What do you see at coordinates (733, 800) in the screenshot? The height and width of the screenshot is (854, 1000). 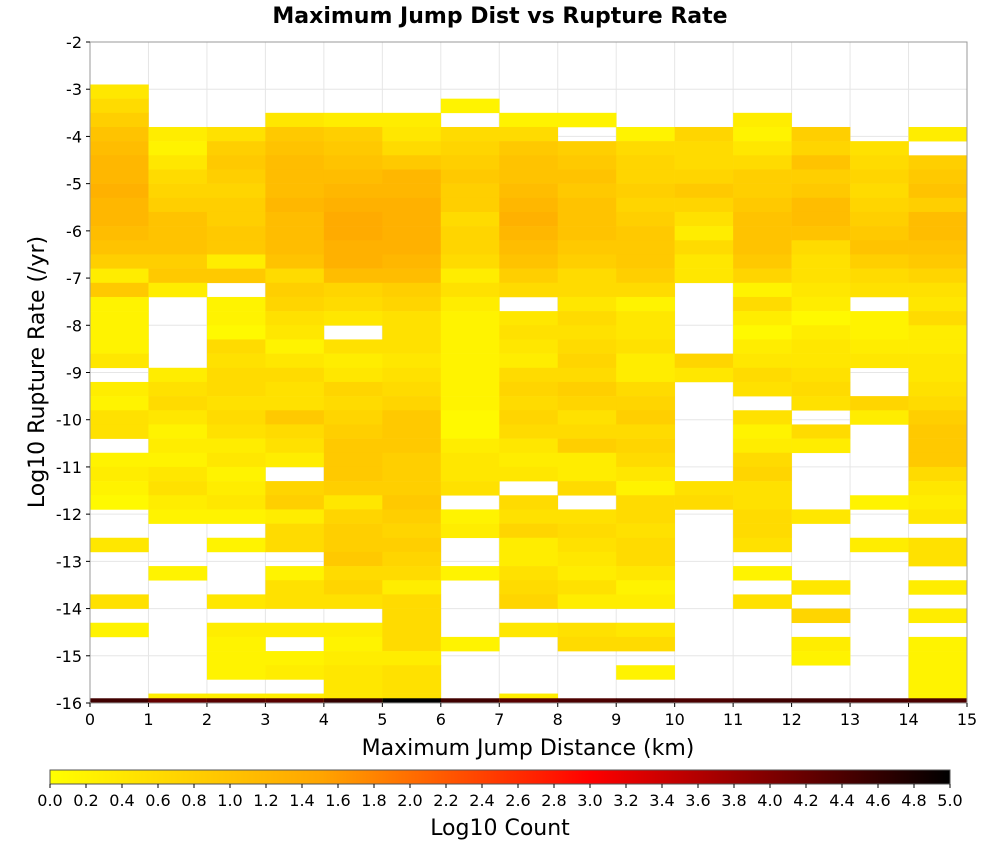 I see `colorbar-tick-label: 3.8` at bounding box center [733, 800].